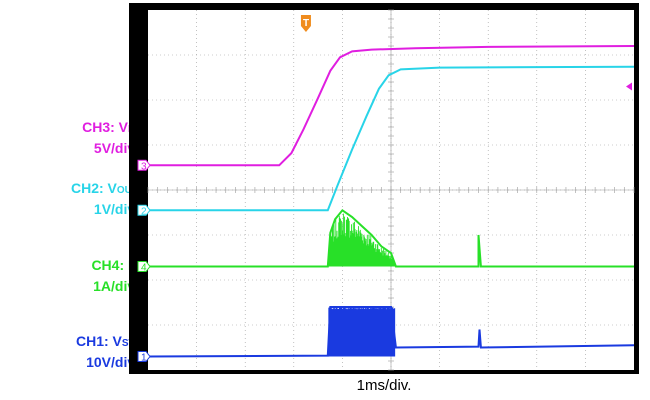 This screenshot has width=650, height=400. What do you see at coordinates (111, 265) in the screenshot?
I see `ch4-label-main: CH4: I` at bounding box center [111, 265].